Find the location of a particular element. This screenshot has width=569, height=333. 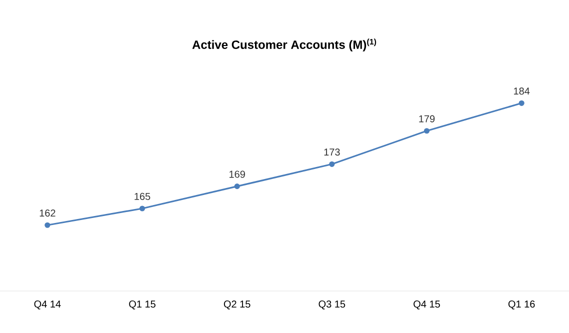

data-label: 165 is located at coordinates (142, 196).